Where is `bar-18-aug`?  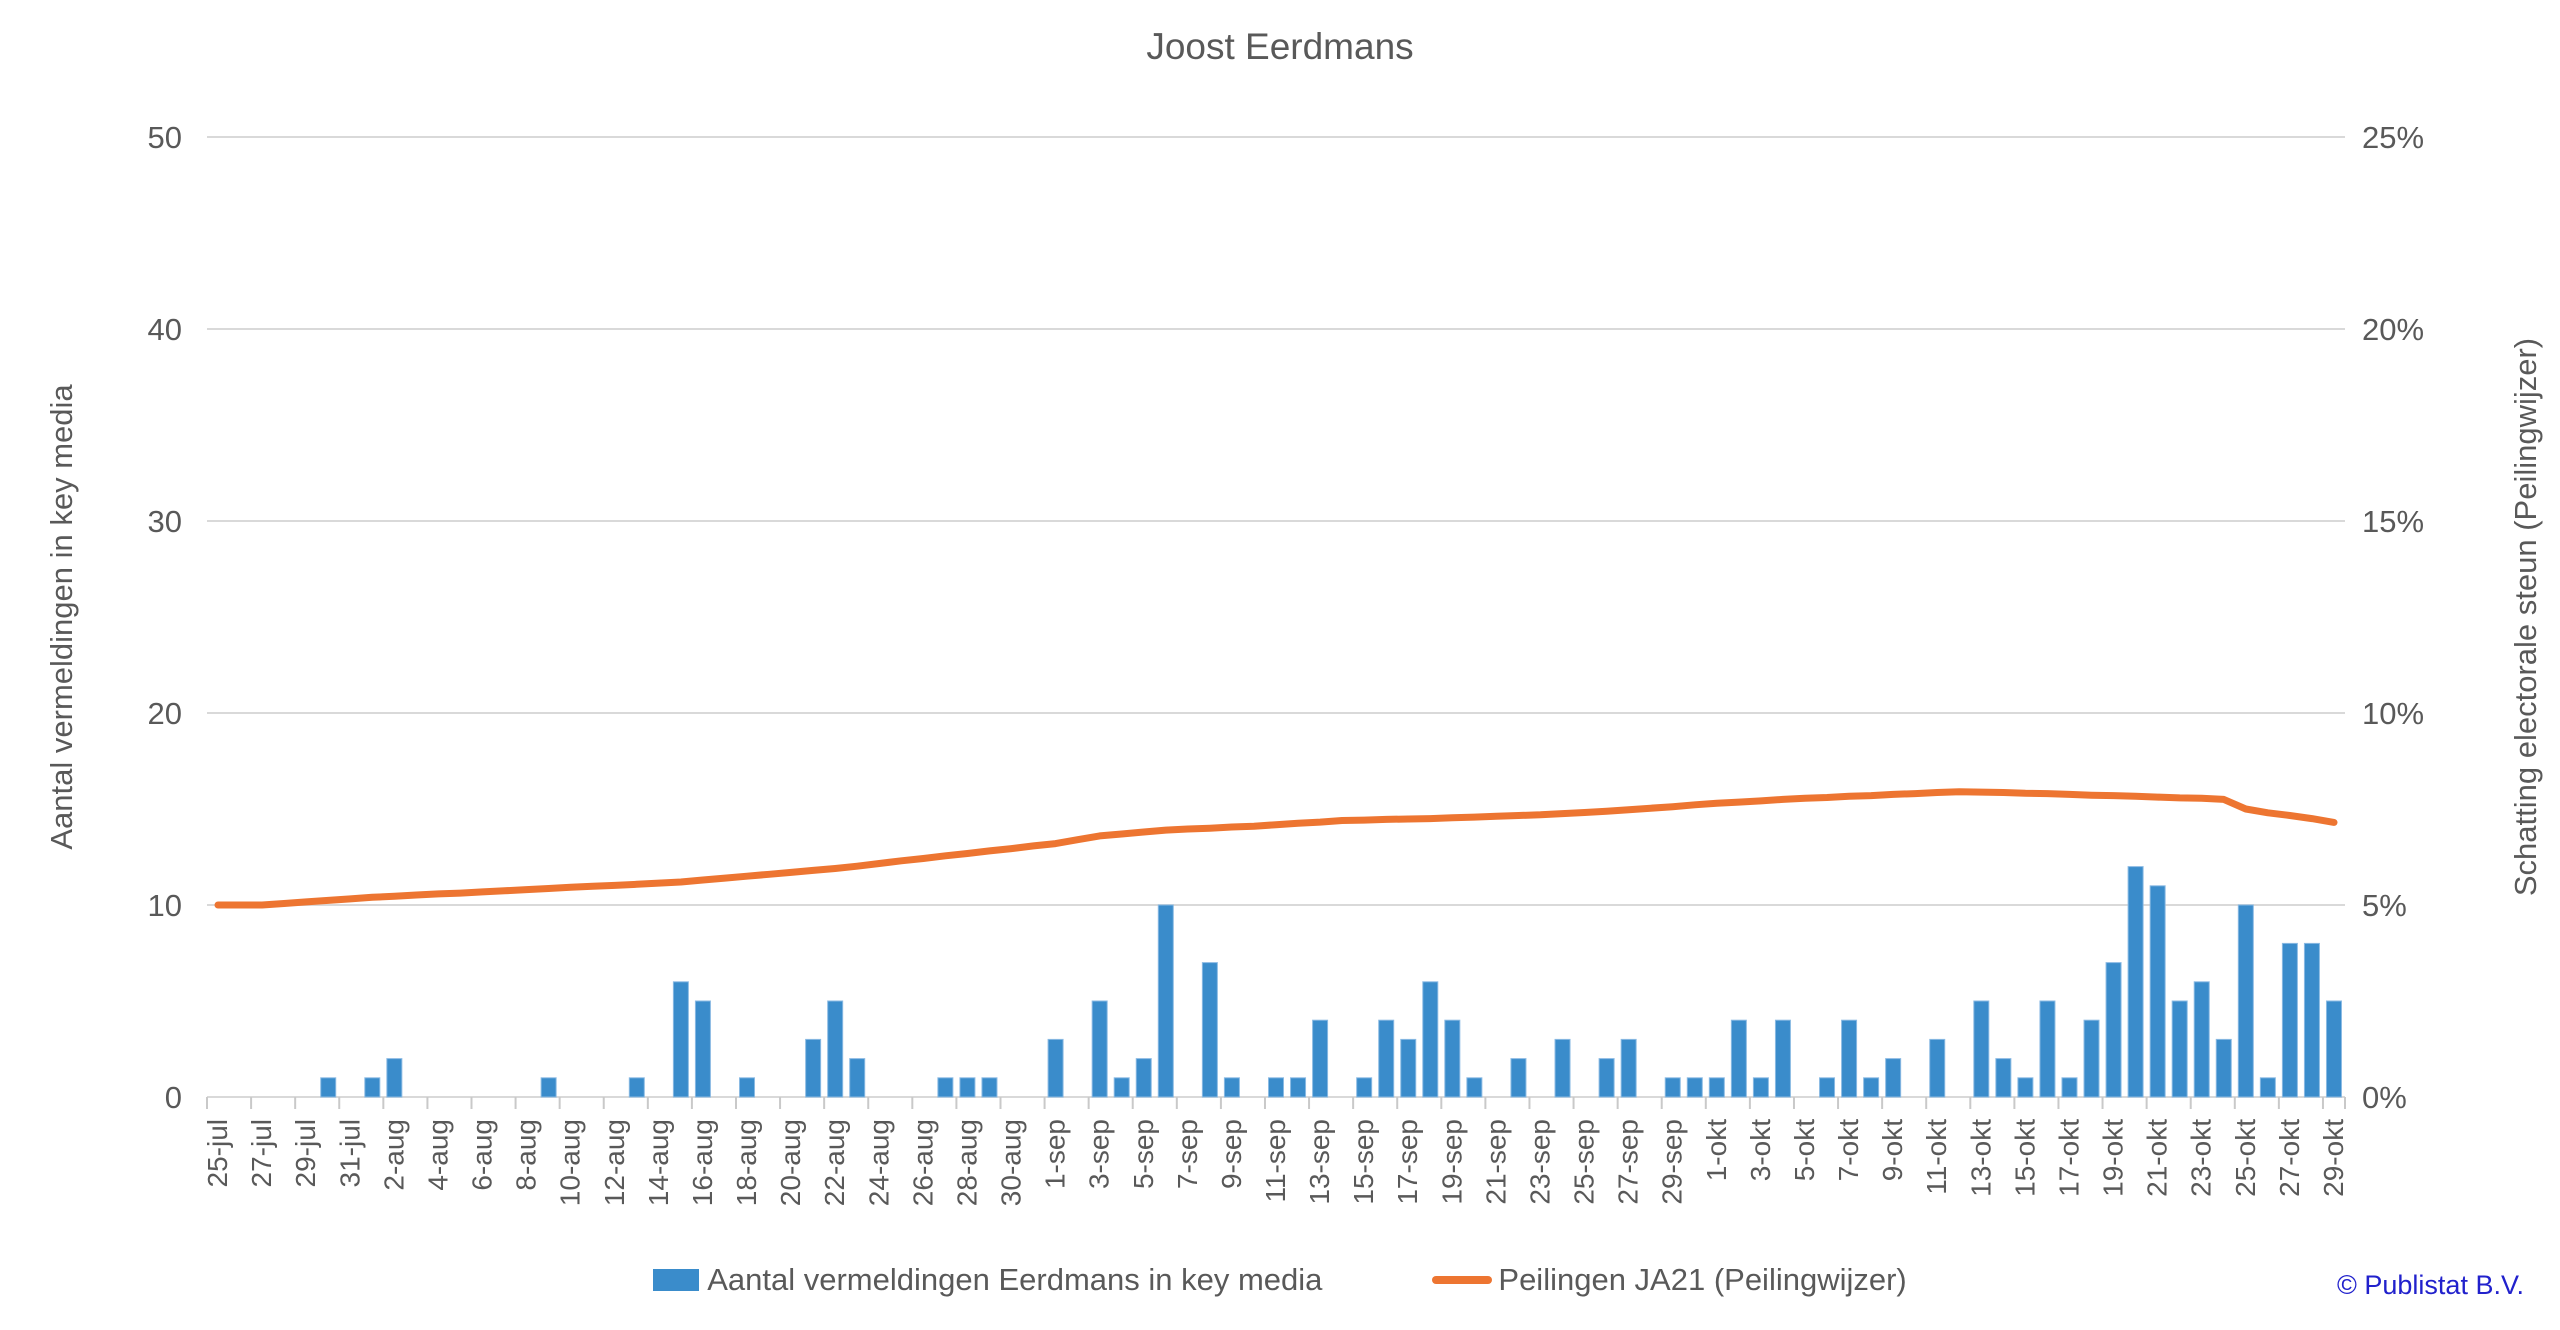
bar-18-aug is located at coordinates (747, 1087).